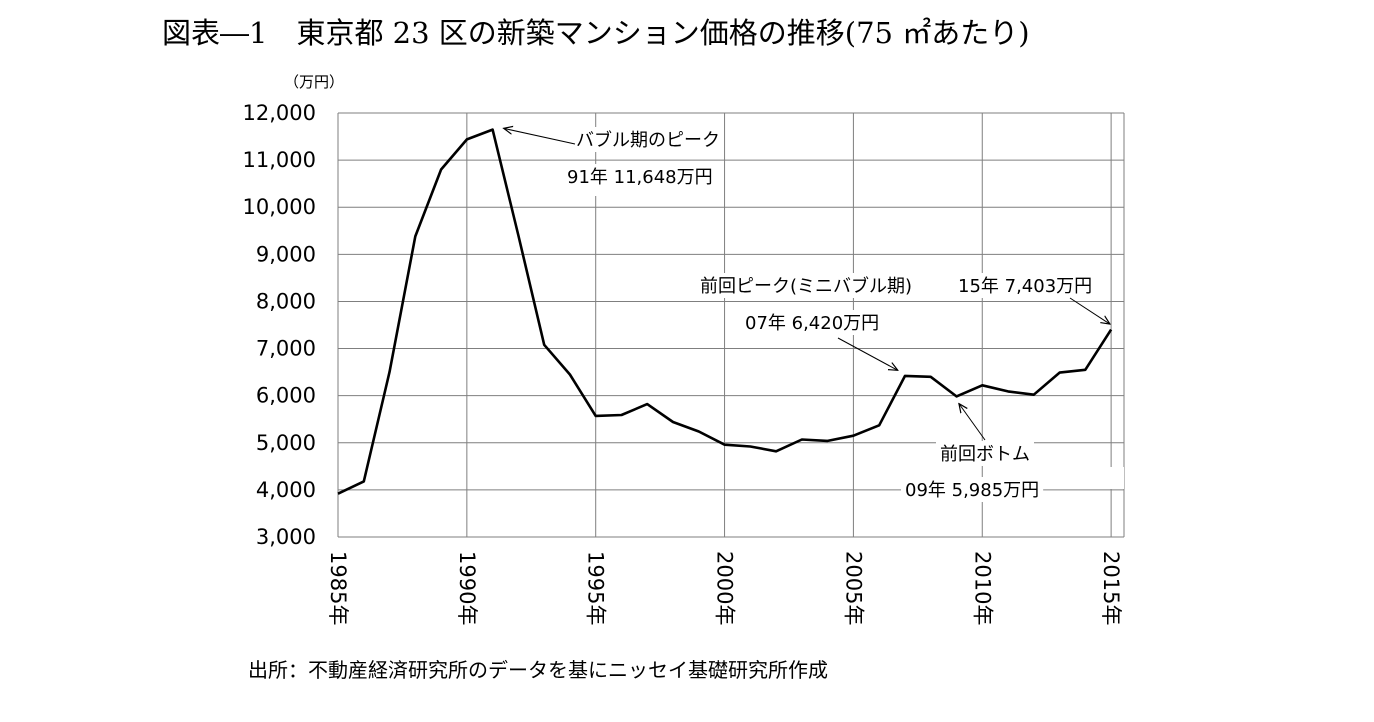 Image resolution: width=1374 pixels, height=722 pixels. Describe the element at coordinates (286, 490) in the screenshot. I see `y-tick-label: 4,000` at that location.